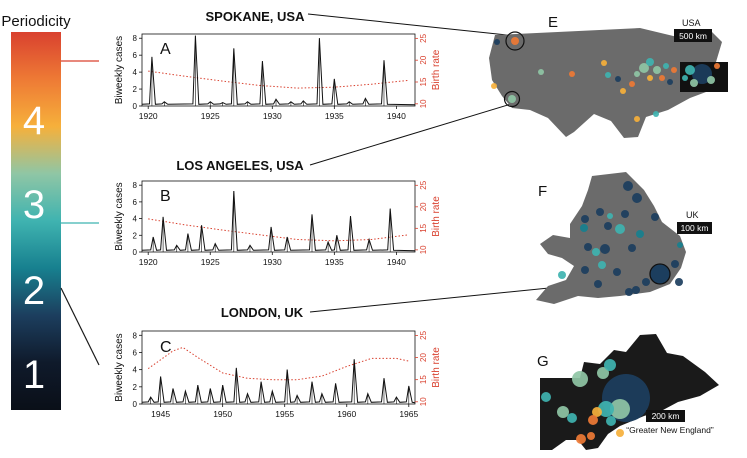 Image resolution: width=747 pixels, height=458 pixels. Describe the element at coordinates (693, 35) in the screenshot. I see `map-e-scalebar` at that location.